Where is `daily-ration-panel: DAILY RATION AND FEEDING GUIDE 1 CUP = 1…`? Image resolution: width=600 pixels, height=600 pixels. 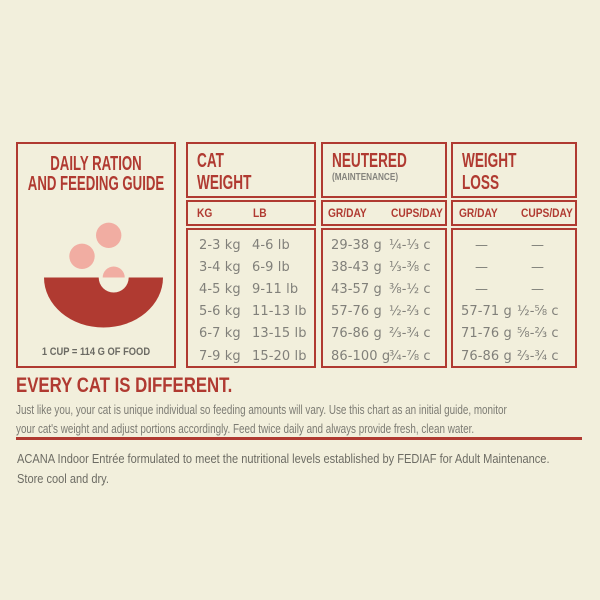 daily-ration-panel: DAILY RATION AND FEEDING GUIDE 1 CUP = 1… is located at coordinates (96, 255).